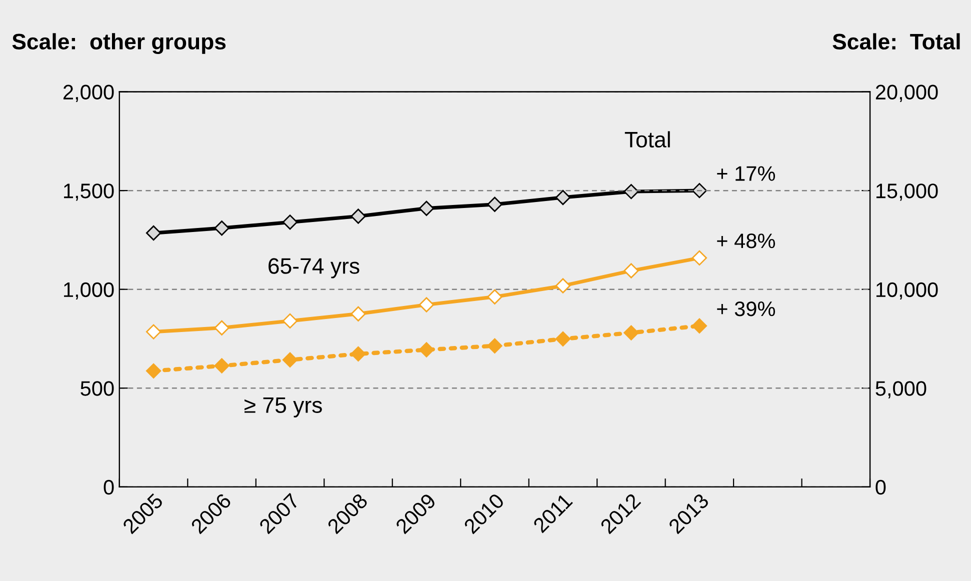 This screenshot has width=971, height=581. What do you see at coordinates (283, 407) in the screenshot?
I see `series-label: ≥ 75 yrs` at bounding box center [283, 407].